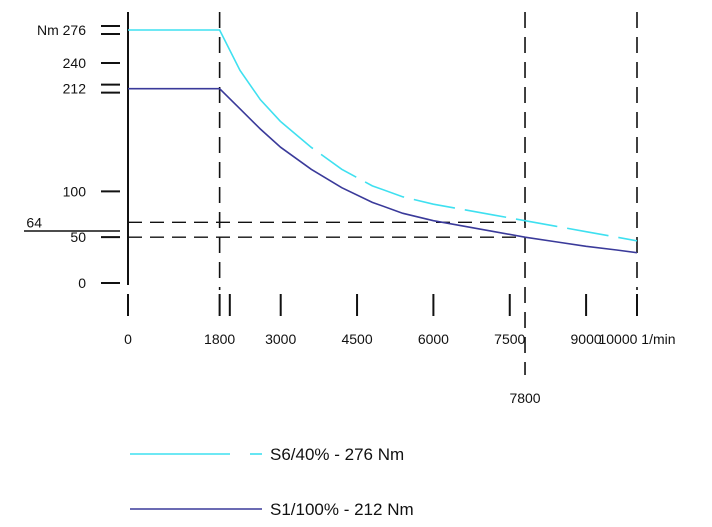 This screenshot has height=527, width=712. Describe the element at coordinates (205, 76) in the screenshot. I see `series-0-solid` at that location.